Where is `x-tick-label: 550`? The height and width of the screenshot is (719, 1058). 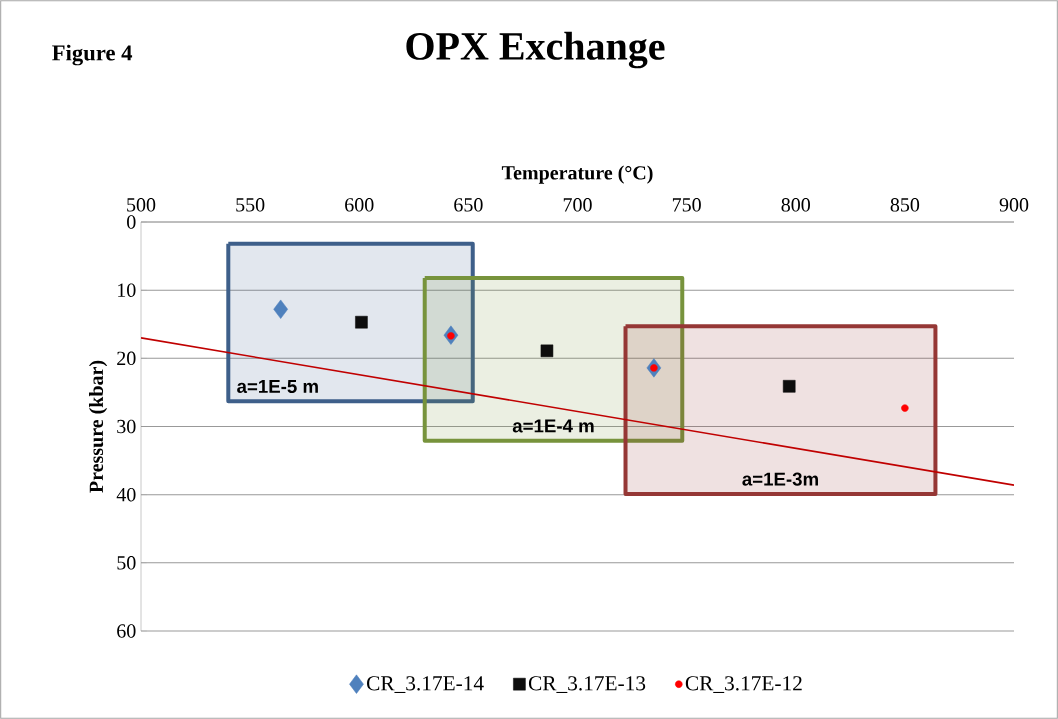 x-tick-label: 550 is located at coordinates (250, 205).